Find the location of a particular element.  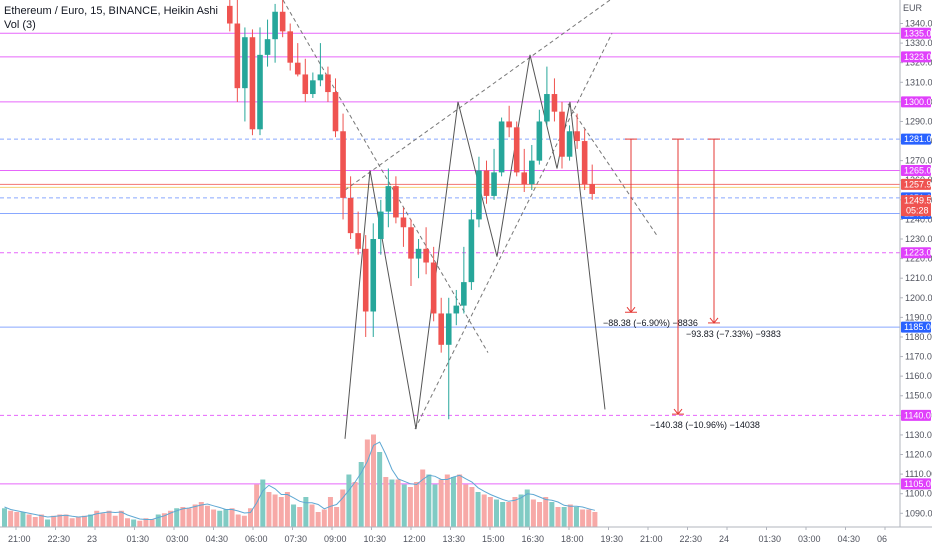

price-tag-label-0: 1335.00 is located at coordinates (918, 33).